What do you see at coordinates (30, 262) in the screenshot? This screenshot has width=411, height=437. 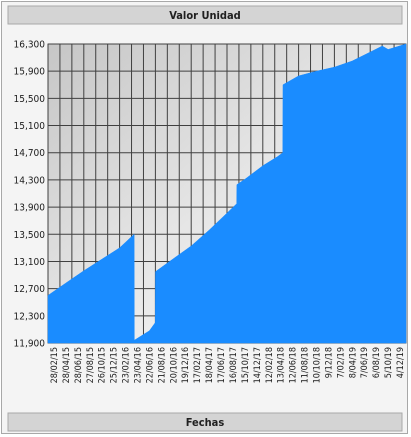 I see `y-tick-label: 13,100` at bounding box center [30, 262].